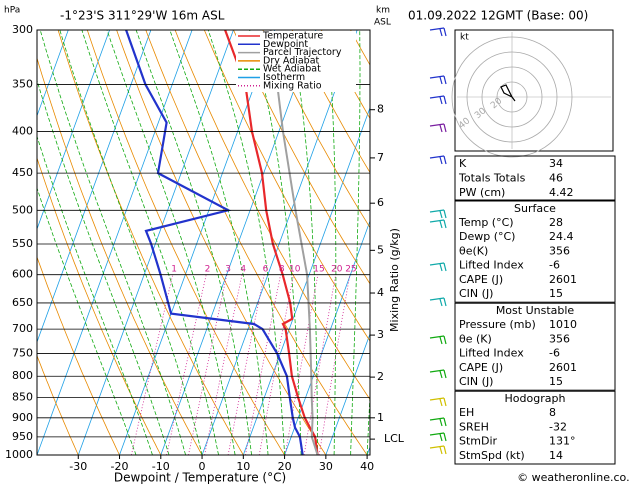 Image resolution: width=629 pixels, height=486 pixels. Describe the element at coordinates (243, 270) in the screenshot. I see `mixing-ratio-tick-label: 4` at that location.